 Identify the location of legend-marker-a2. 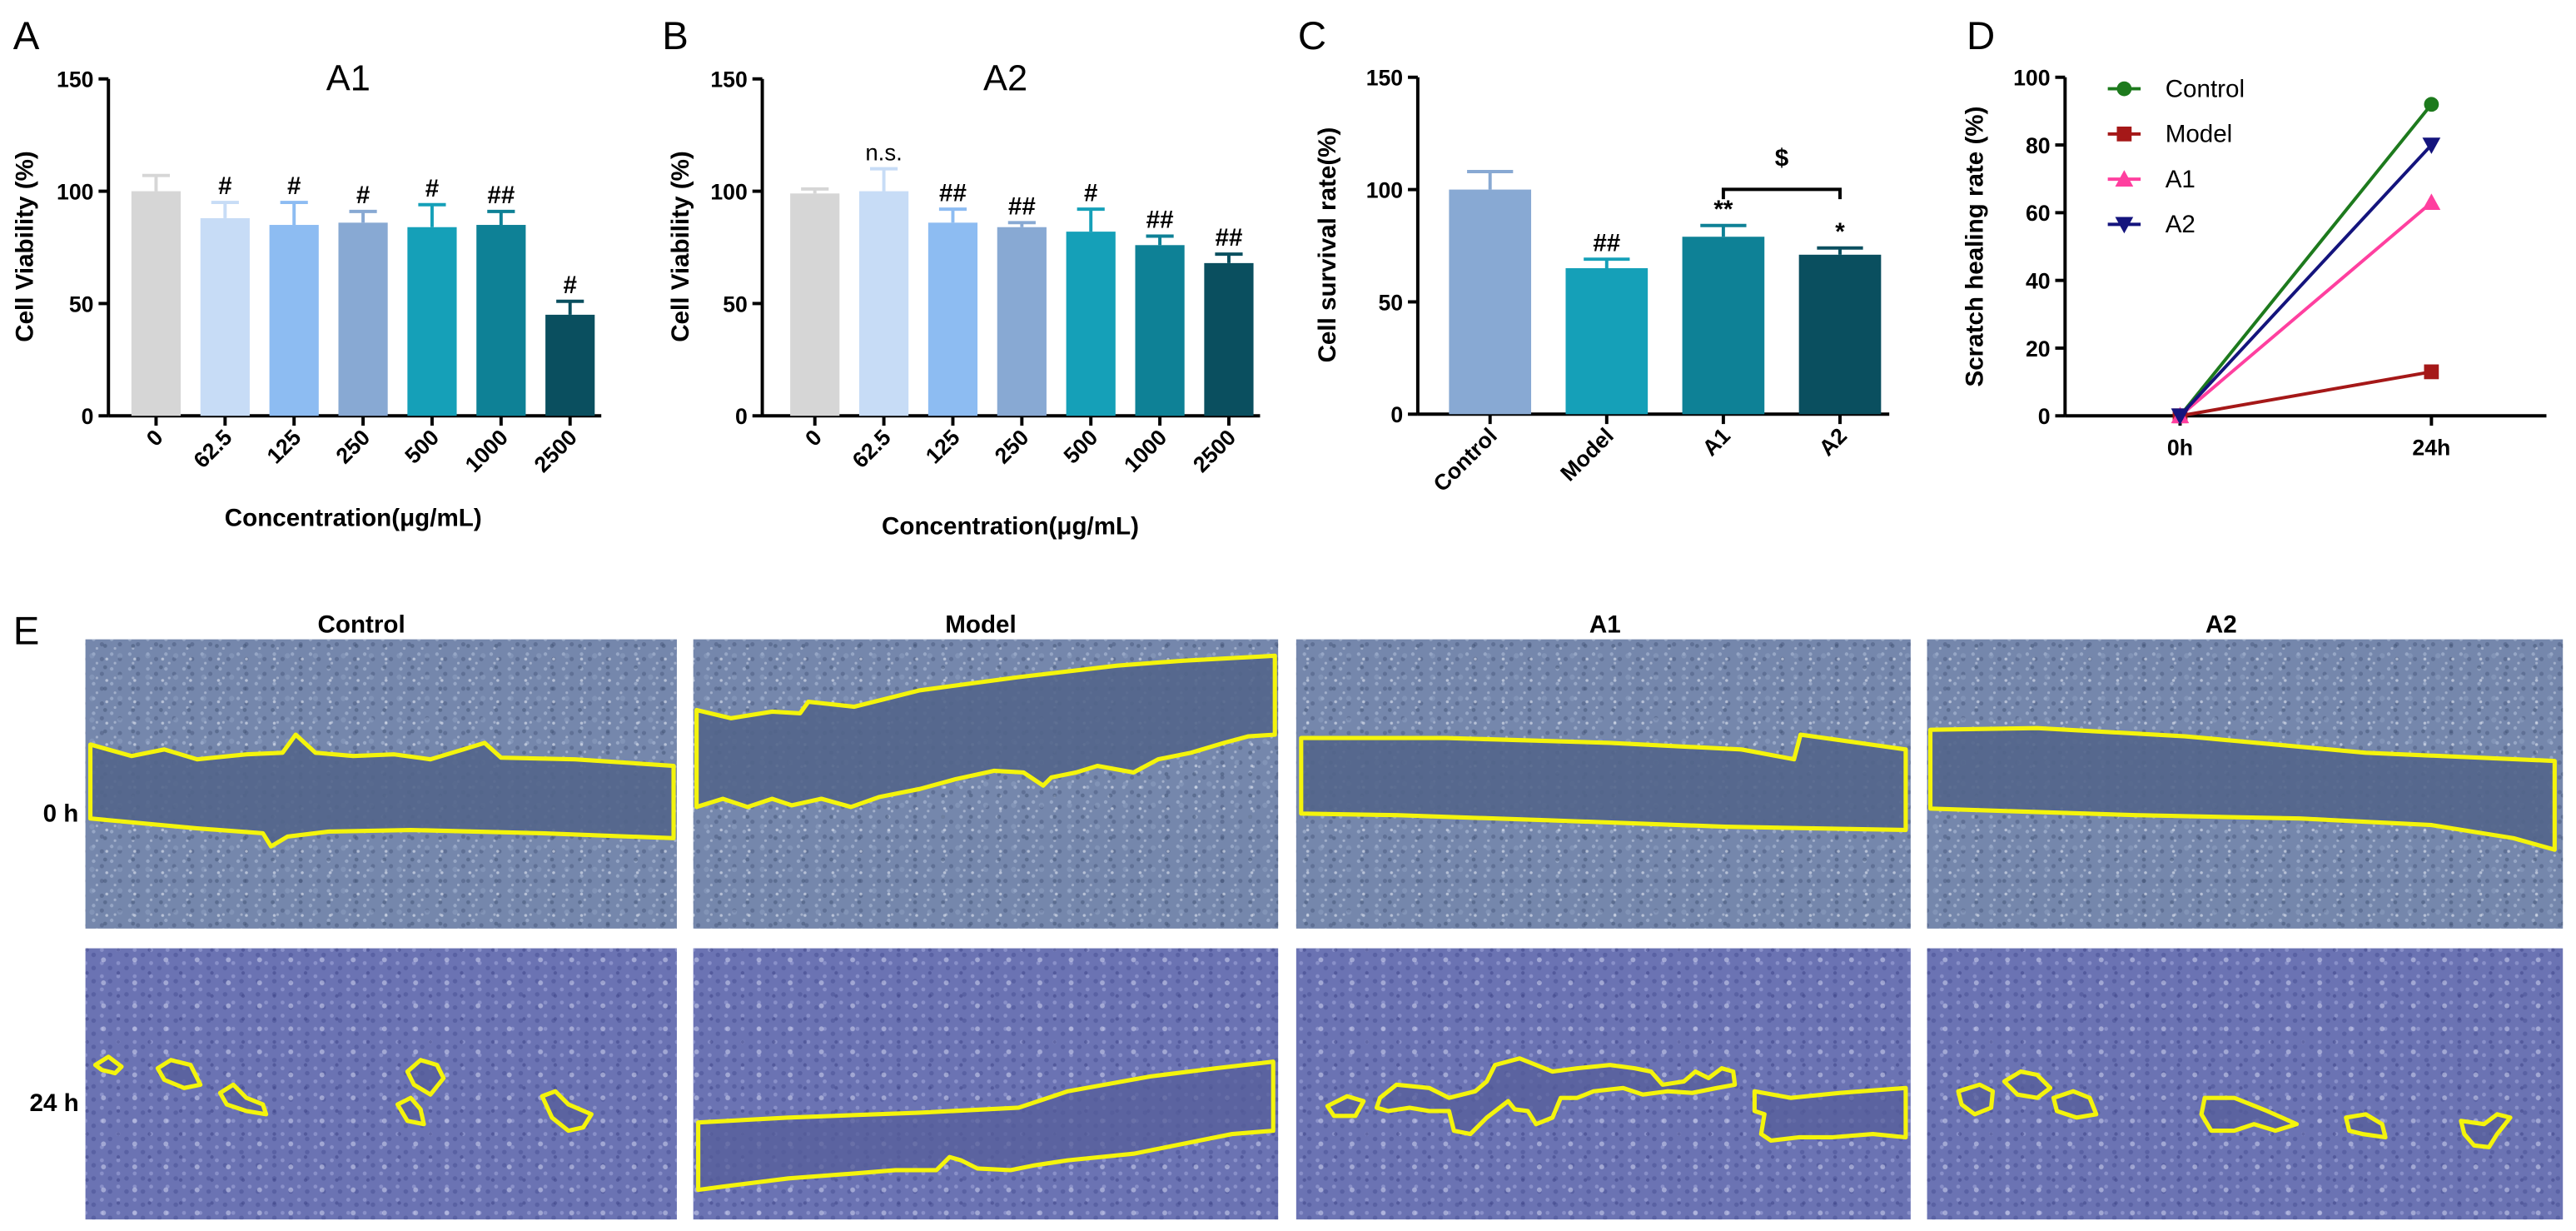
(2124, 225).